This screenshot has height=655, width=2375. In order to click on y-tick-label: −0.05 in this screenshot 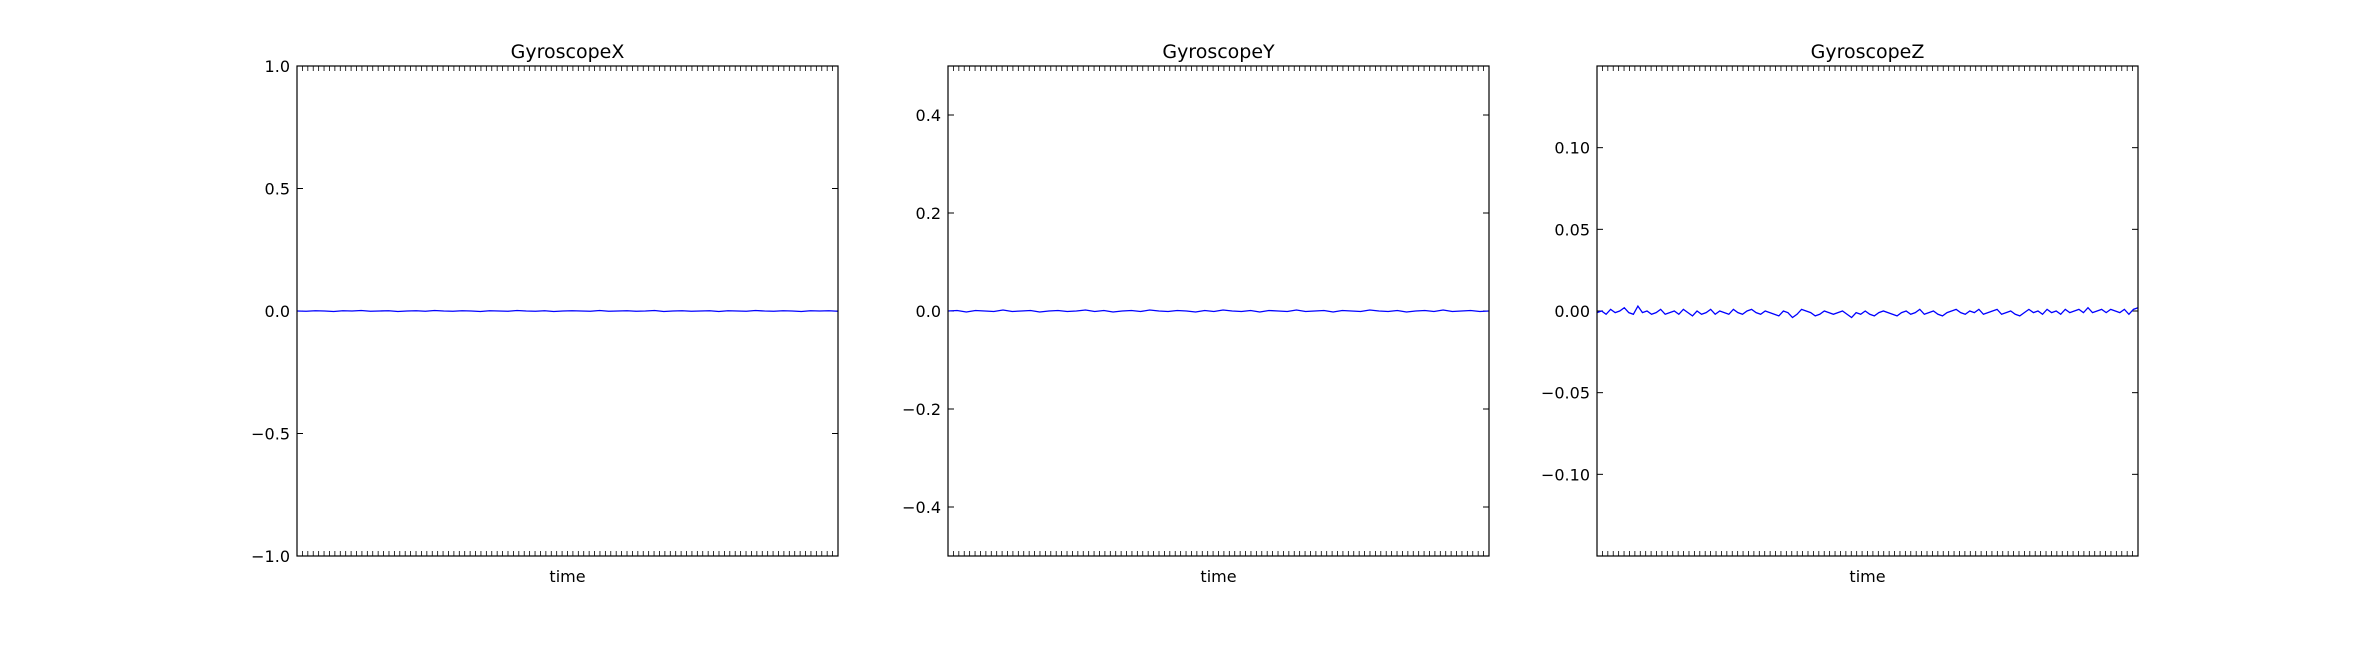, I will do `click(1565, 393)`.